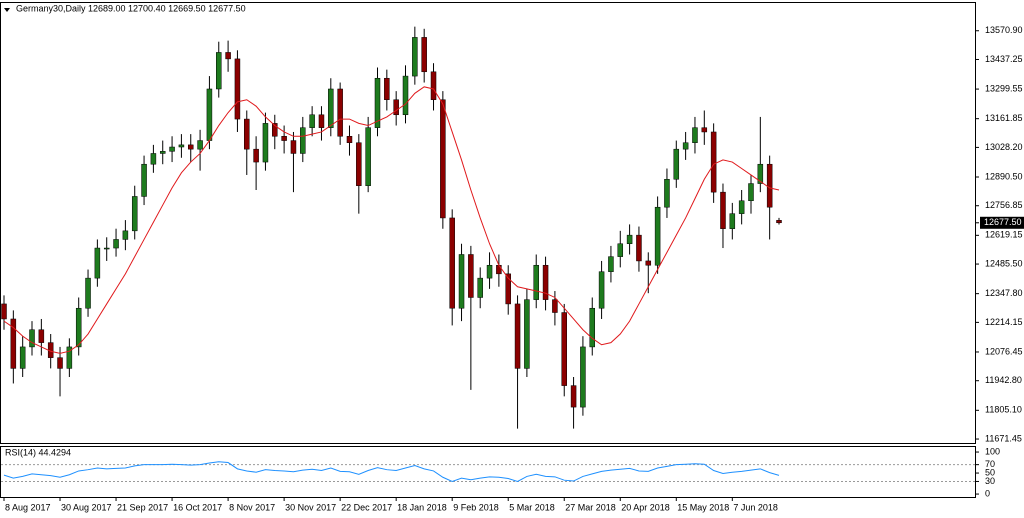  Describe the element at coordinates (532, 507) in the screenshot. I see `x-tick-label: 5 Mar 2018` at that location.